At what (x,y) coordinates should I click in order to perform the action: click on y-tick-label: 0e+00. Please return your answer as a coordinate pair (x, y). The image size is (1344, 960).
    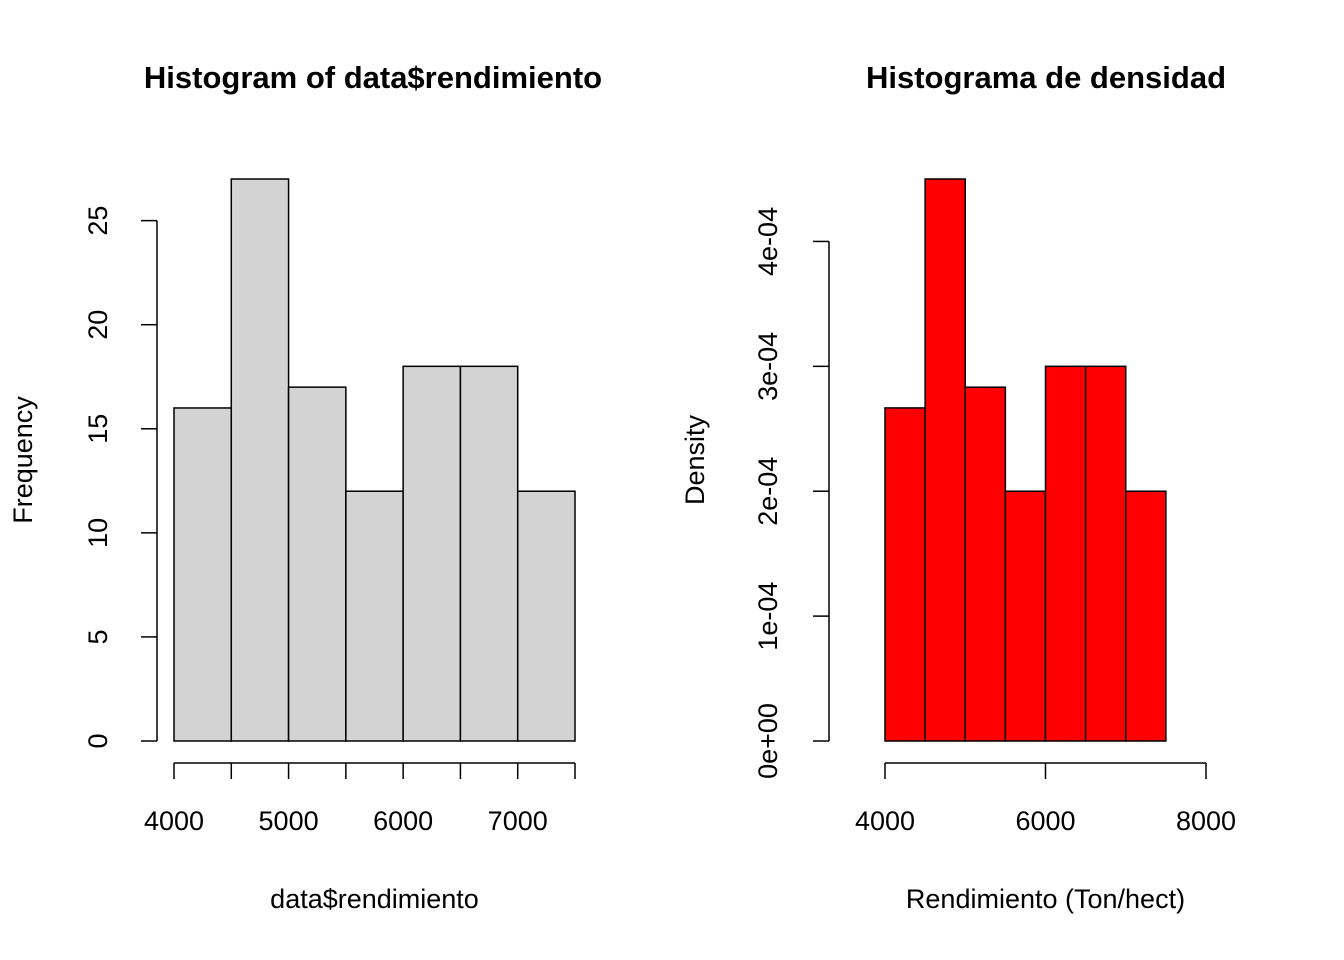
    Looking at the image, I should click on (768, 741).